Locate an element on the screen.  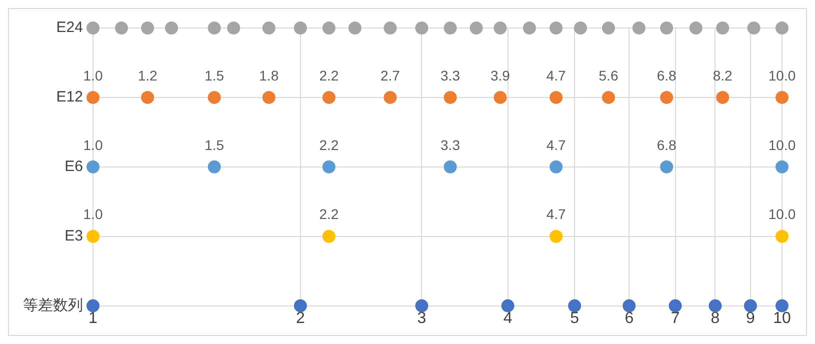
y-tick-label: E24 is located at coordinates (69, 27).